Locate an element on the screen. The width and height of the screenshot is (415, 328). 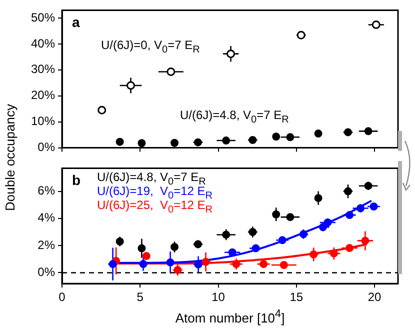
y-tick-label: 4% is located at coordinates (47, 217).